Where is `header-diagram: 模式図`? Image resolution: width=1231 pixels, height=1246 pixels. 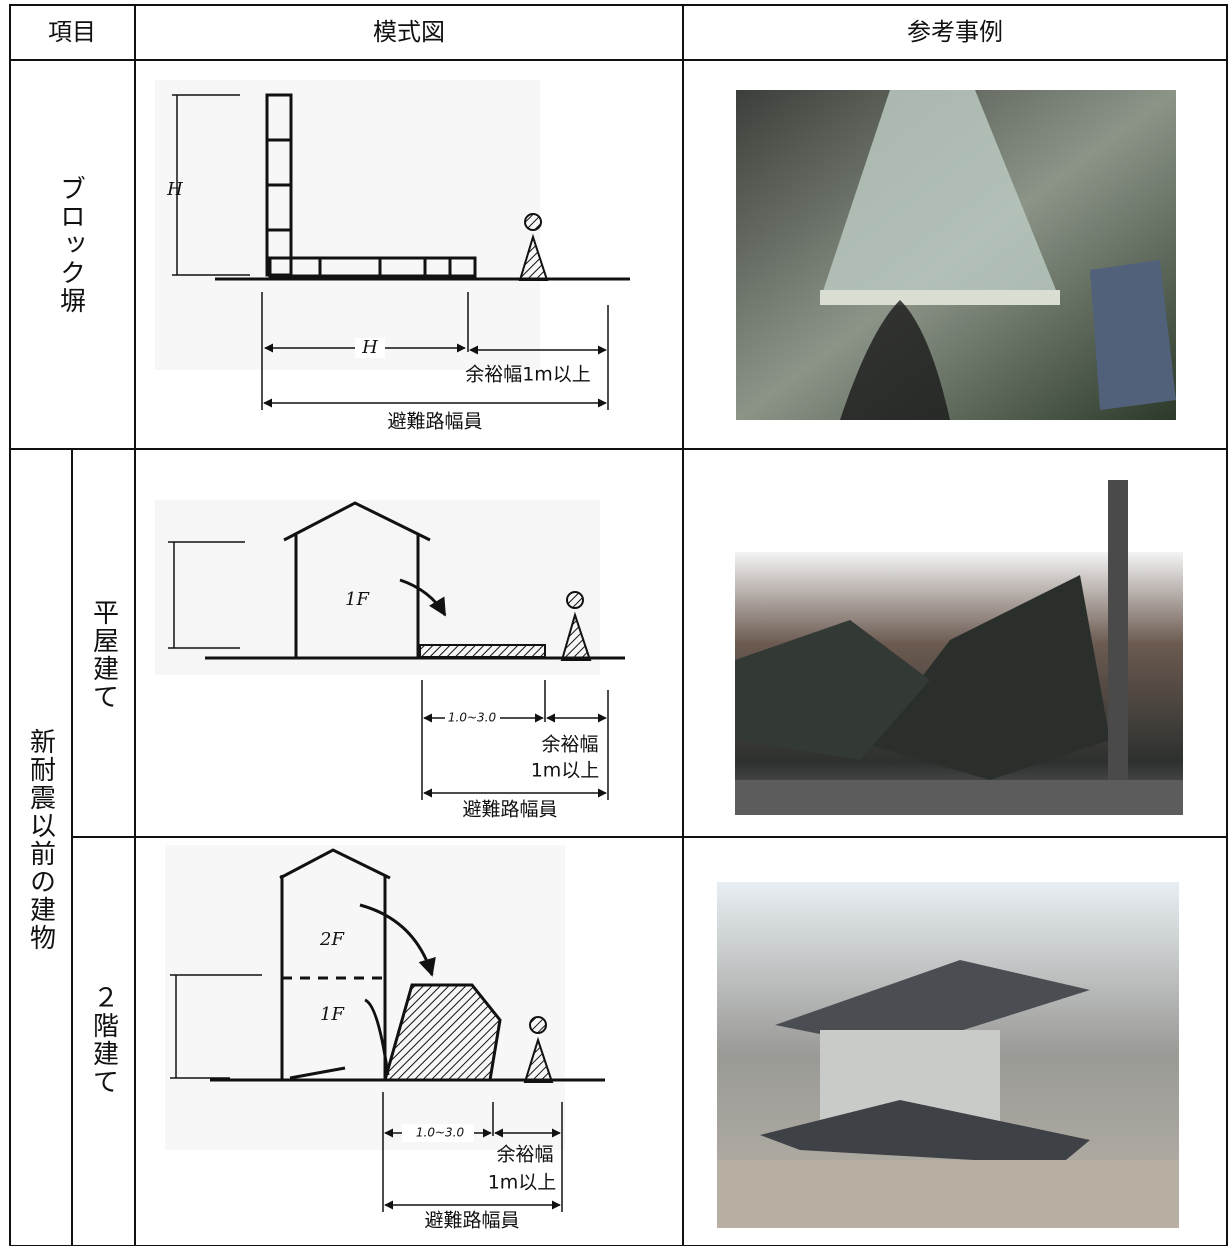 header-diagram: 模式図 is located at coordinates (409, 32).